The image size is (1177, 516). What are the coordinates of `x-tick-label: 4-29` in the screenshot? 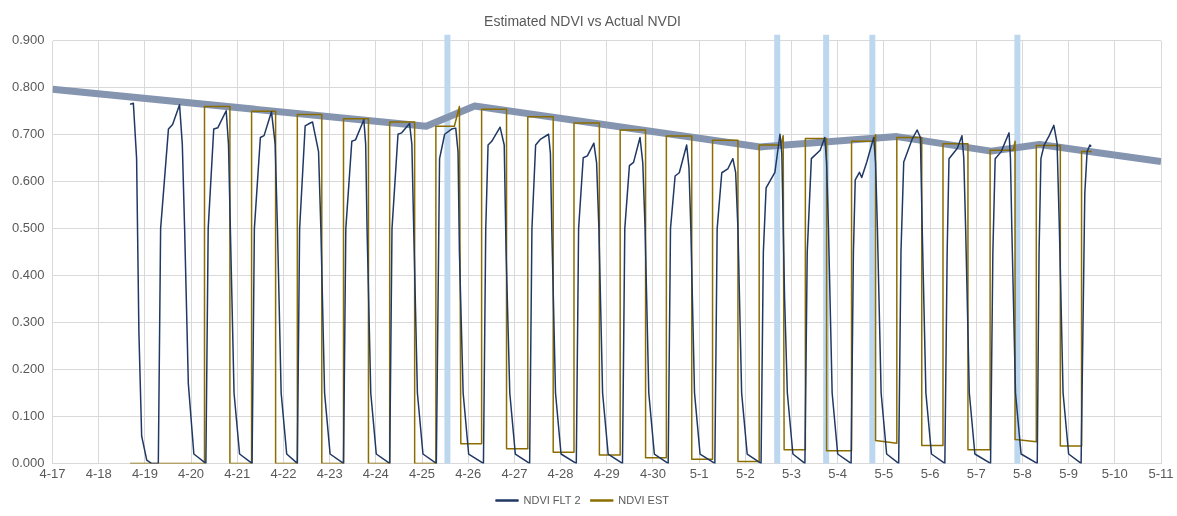 It's located at (606, 473).